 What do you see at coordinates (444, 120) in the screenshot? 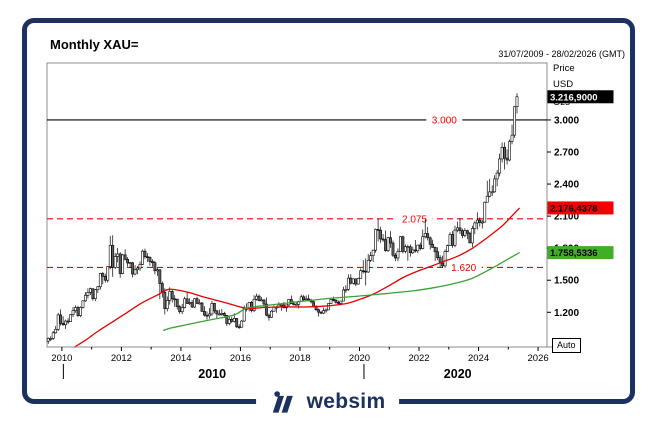
I see `level-label: 3.000` at bounding box center [444, 120].